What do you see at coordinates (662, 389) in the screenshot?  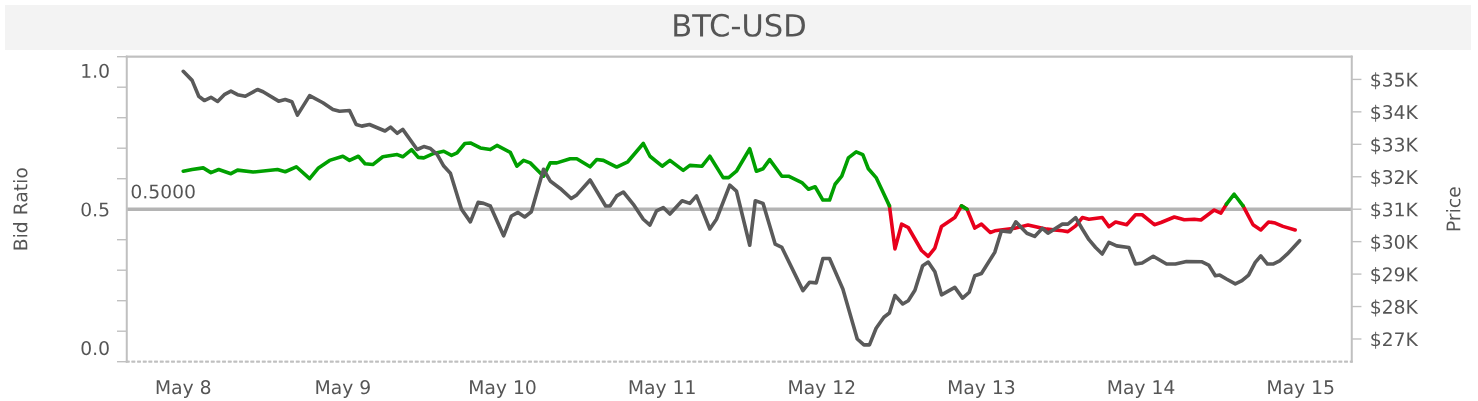 I see `x-tick-label: May 11` at bounding box center [662, 389].